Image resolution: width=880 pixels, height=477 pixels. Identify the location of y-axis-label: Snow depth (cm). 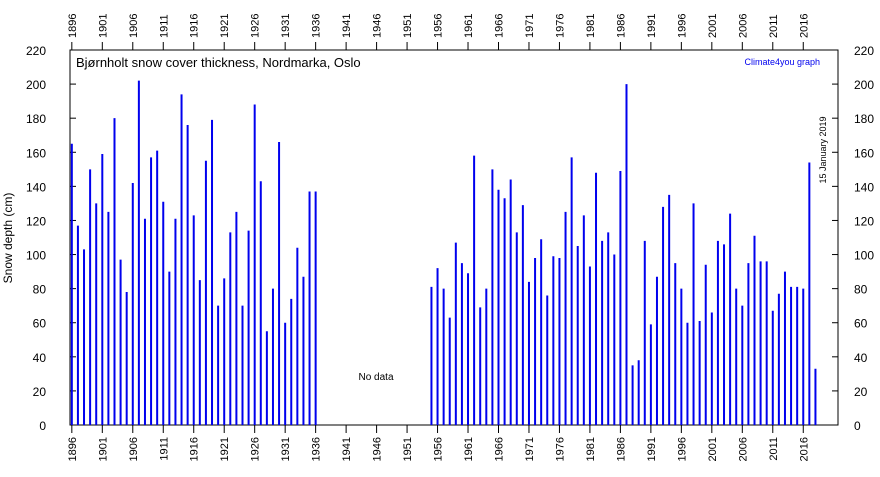
(8, 238).